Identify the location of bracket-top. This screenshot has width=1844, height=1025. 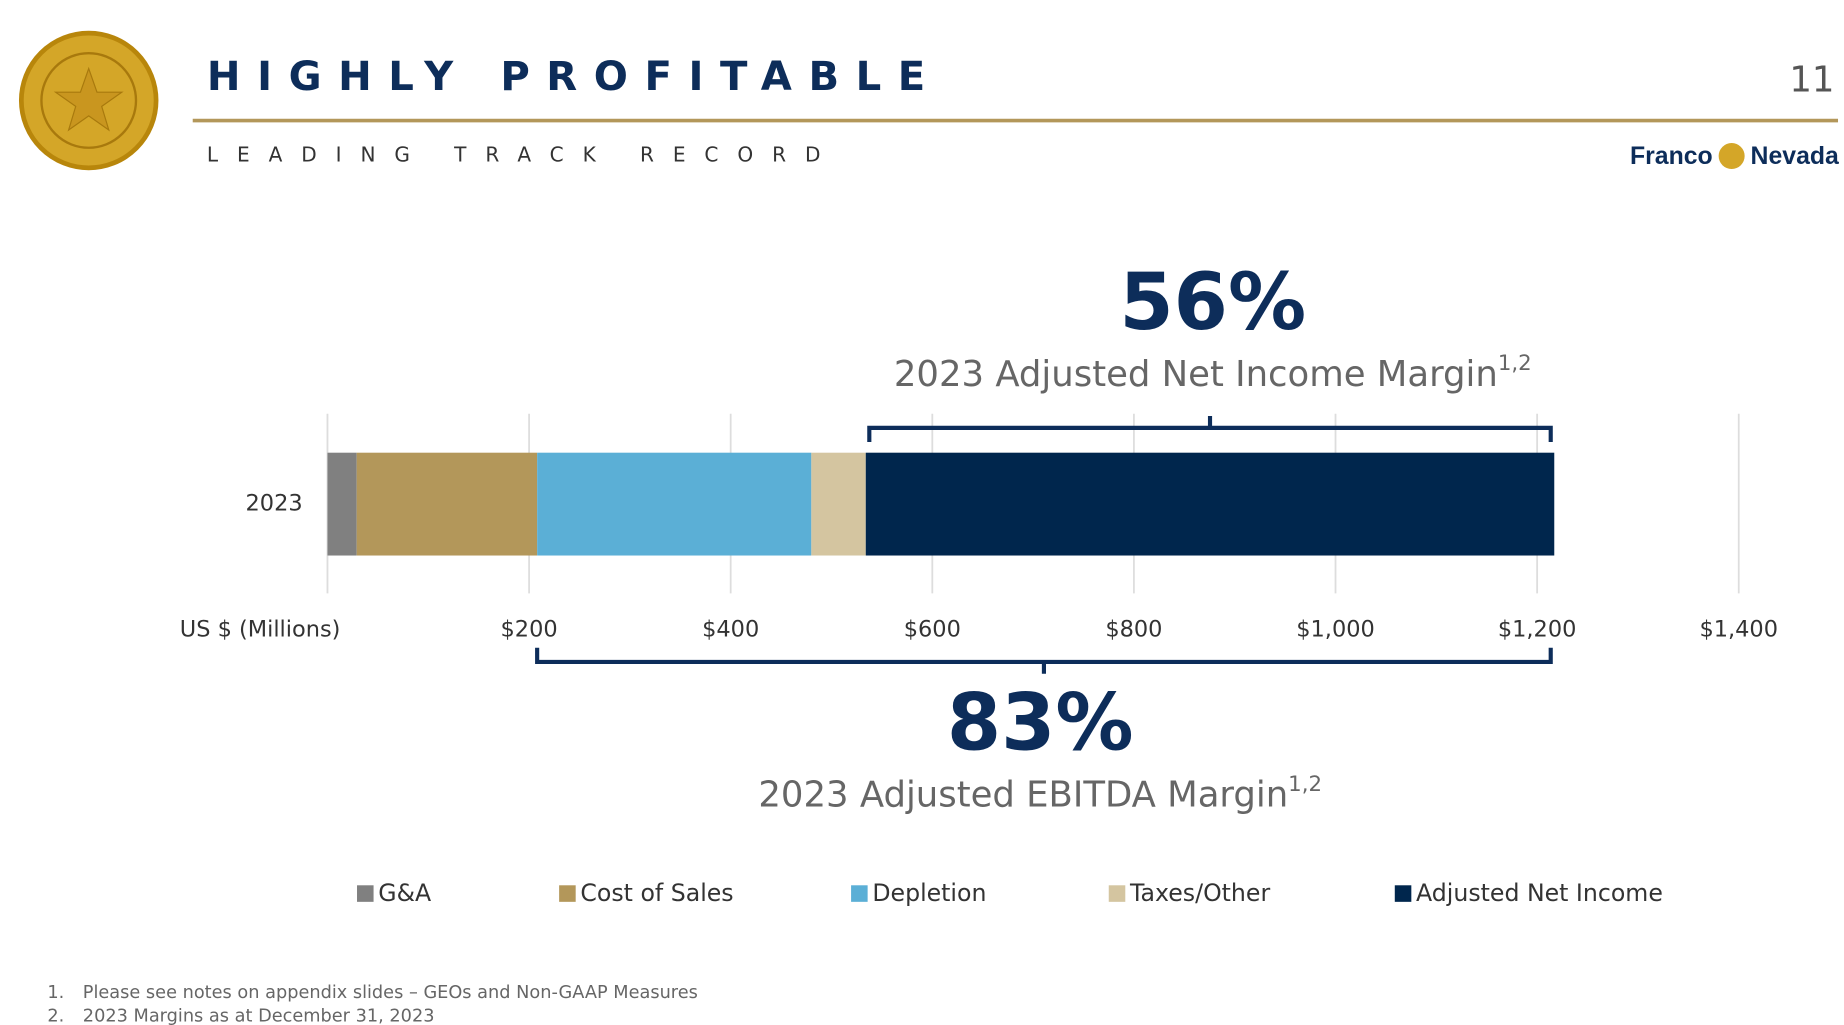
(1210, 429).